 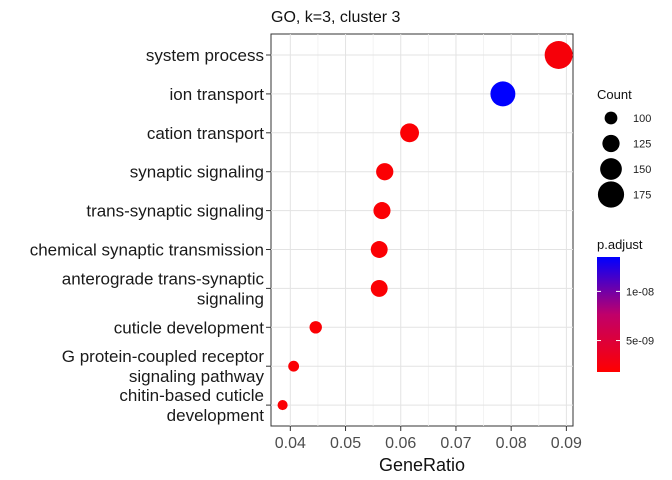 What do you see at coordinates (189, 327) in the screenshot?
I see `y-tick-label: cuticle development` at bounding box center [189, 327].